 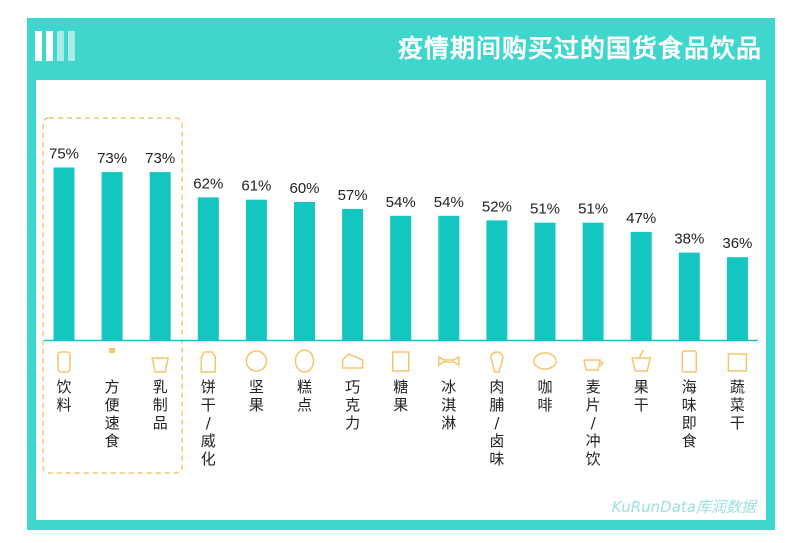 I want to click on cereal-bowl-icon, so click(x=594, y=365).